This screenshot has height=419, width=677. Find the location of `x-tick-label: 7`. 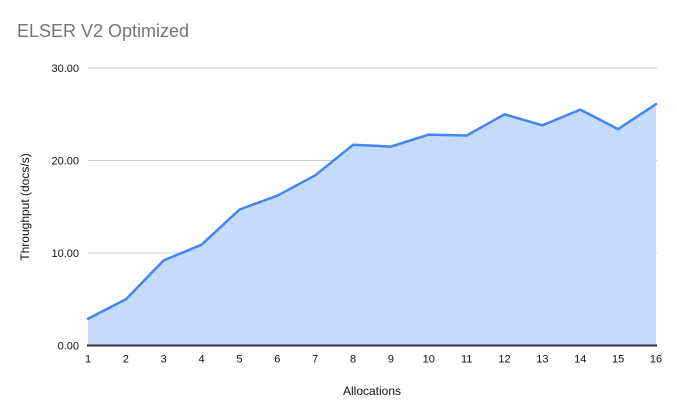

x-tick-label: 7 is located at coordinates (315, 360).